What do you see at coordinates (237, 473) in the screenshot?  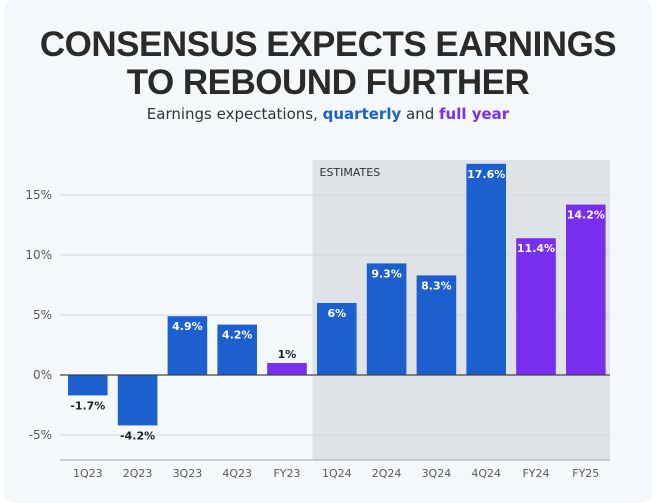 I see `category-label: 4Q23` at bounding box center [237, 473].